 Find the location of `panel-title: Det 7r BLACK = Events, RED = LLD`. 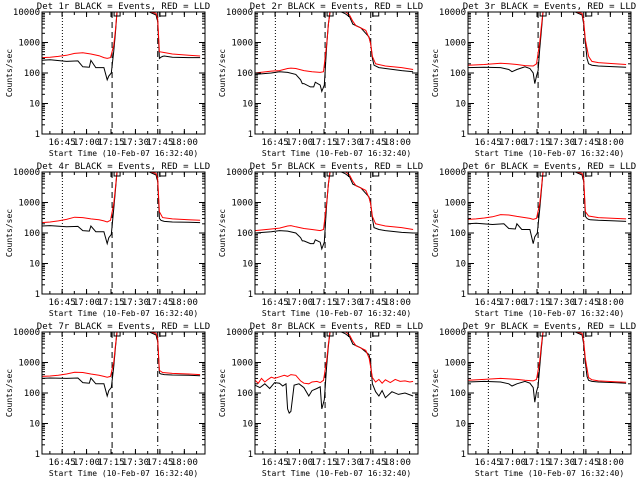

panel-title: Det 7r BLACK = Events, RED = LLD is located at coordinates (123, 327).